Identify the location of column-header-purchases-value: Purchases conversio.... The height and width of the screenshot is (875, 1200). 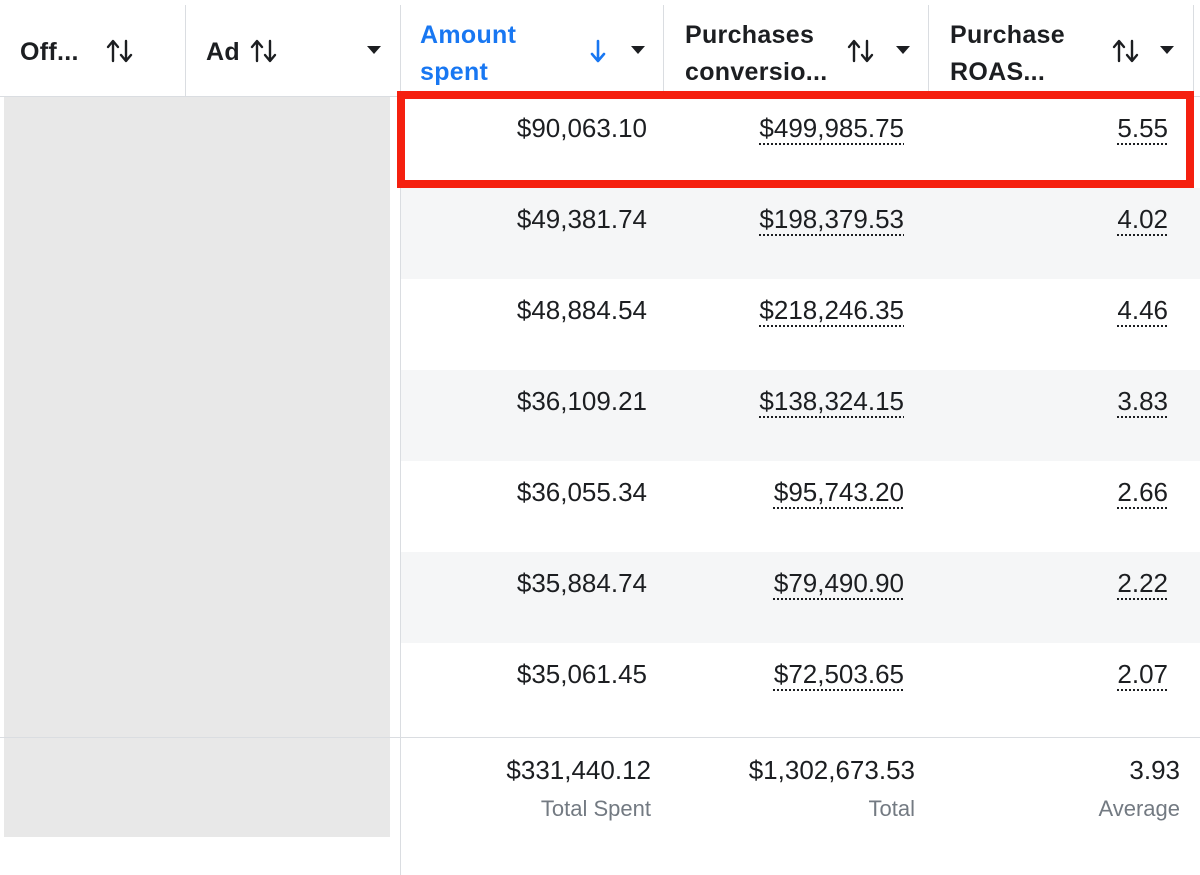
(756, 54).